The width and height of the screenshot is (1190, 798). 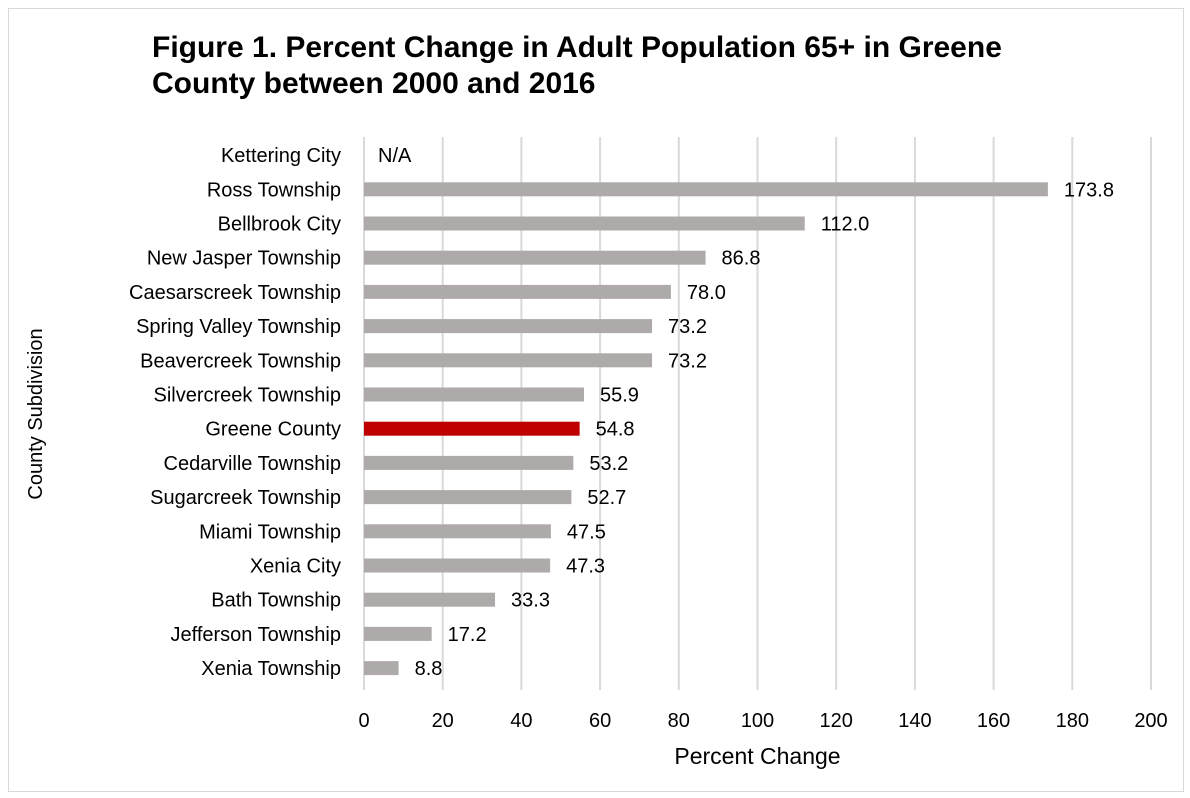 What do you see at coordinates (270, 532) in the screenshot?
I see `category-label: Miami Township` at bounding box center [270, 532].